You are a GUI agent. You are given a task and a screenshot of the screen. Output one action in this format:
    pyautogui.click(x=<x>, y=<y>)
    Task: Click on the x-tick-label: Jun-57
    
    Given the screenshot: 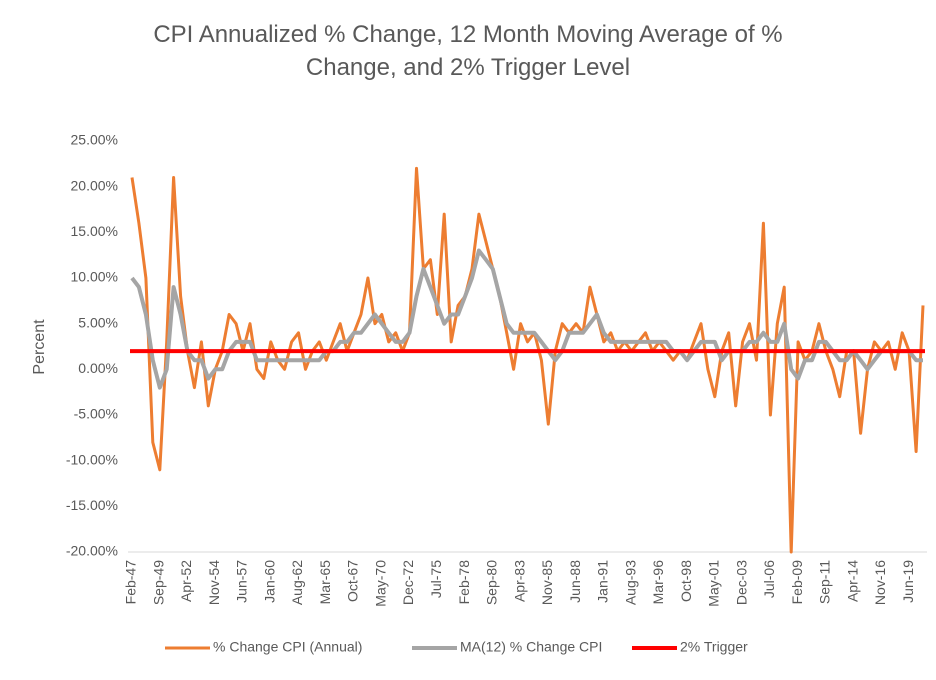 What is the action you would take?
    pyautogui.click(x=242, y=581)
    